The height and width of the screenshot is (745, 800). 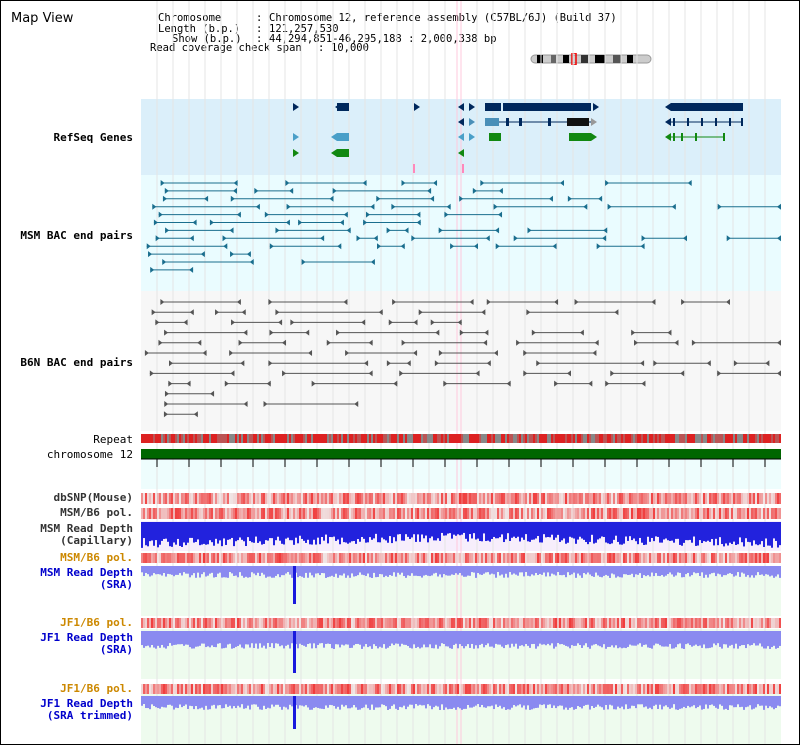 I want to click on msm-bac-label: MSM BAC end pairs, so click(x=76, y=235).